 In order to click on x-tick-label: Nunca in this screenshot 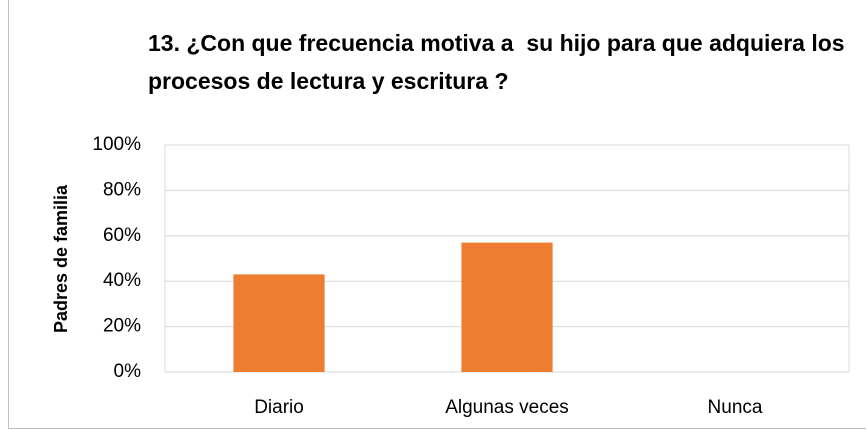, I will do `click(735, 407)`.